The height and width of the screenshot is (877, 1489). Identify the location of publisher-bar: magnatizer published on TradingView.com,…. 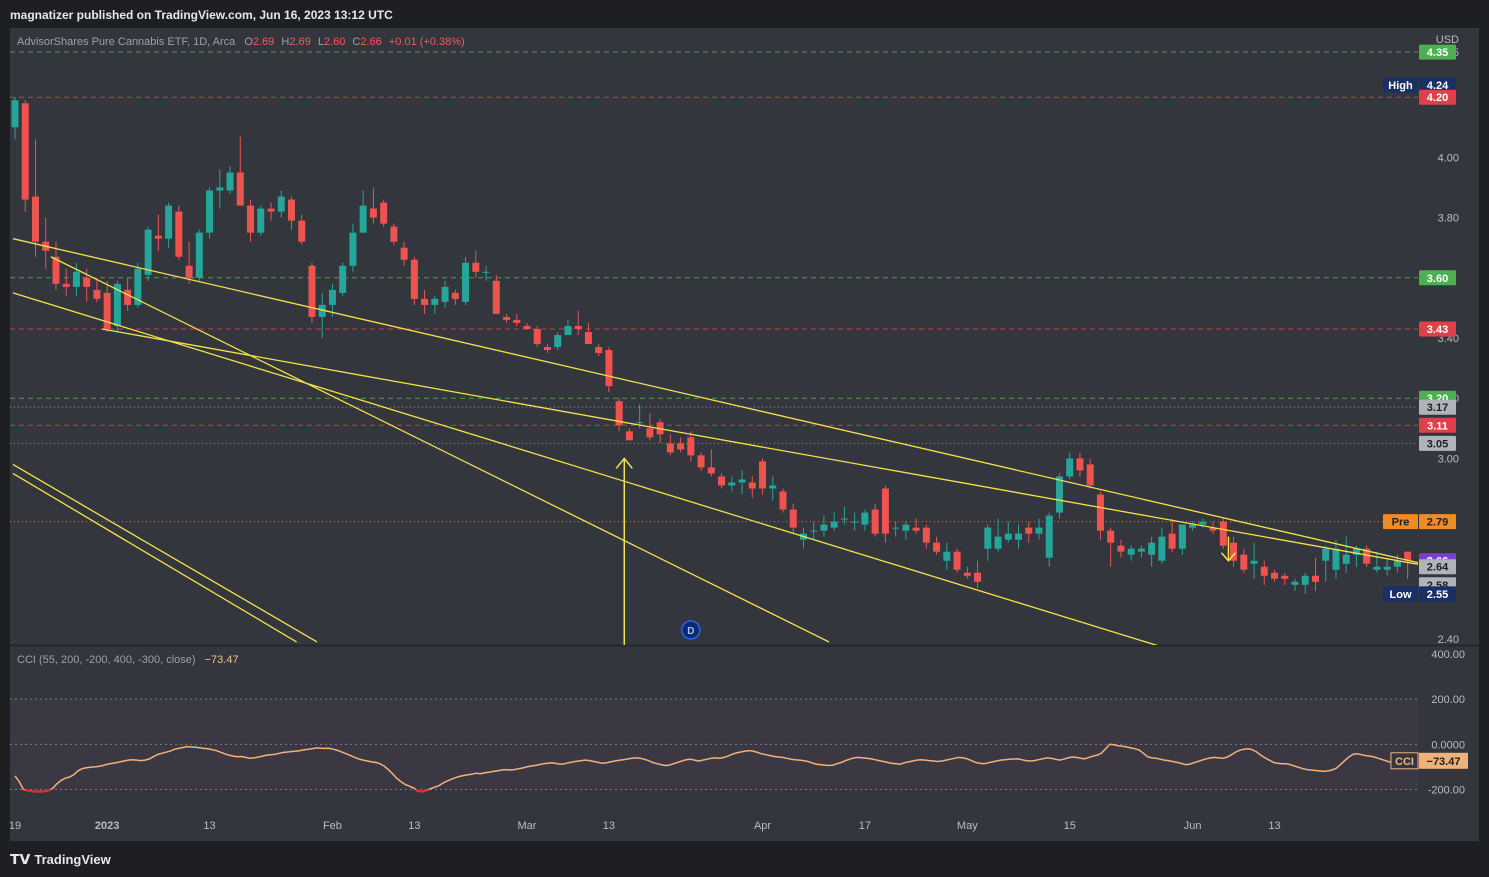
(744, 14).